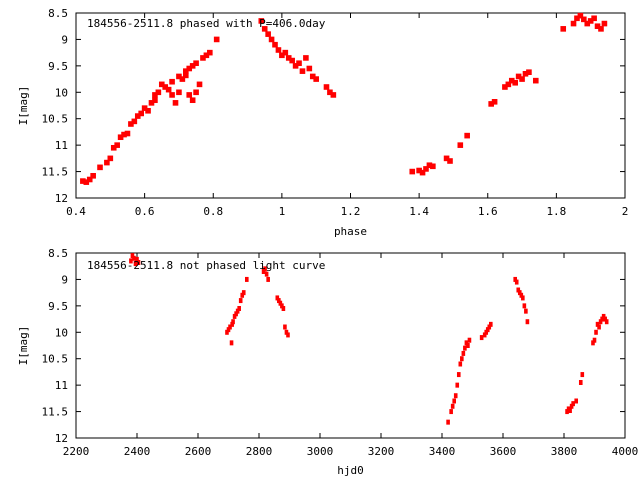 This screenshot has height=480, width=640. Describe the element at coordinates (58, 13) in the screenshot. I see `y-tick-label: 8.5` at that location.